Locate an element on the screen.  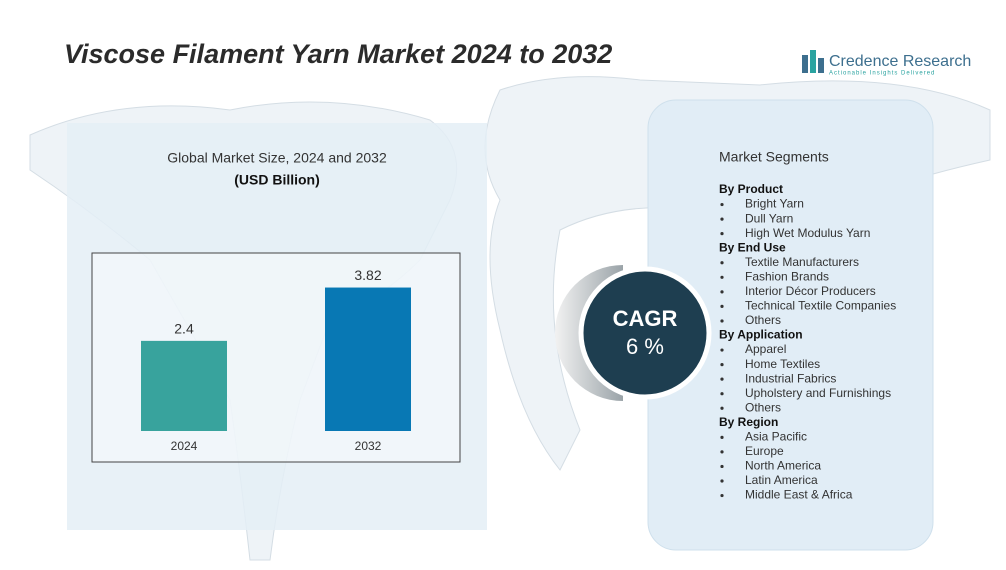
segment-item: Middle East & Africa is located at coordinates (799, 495).